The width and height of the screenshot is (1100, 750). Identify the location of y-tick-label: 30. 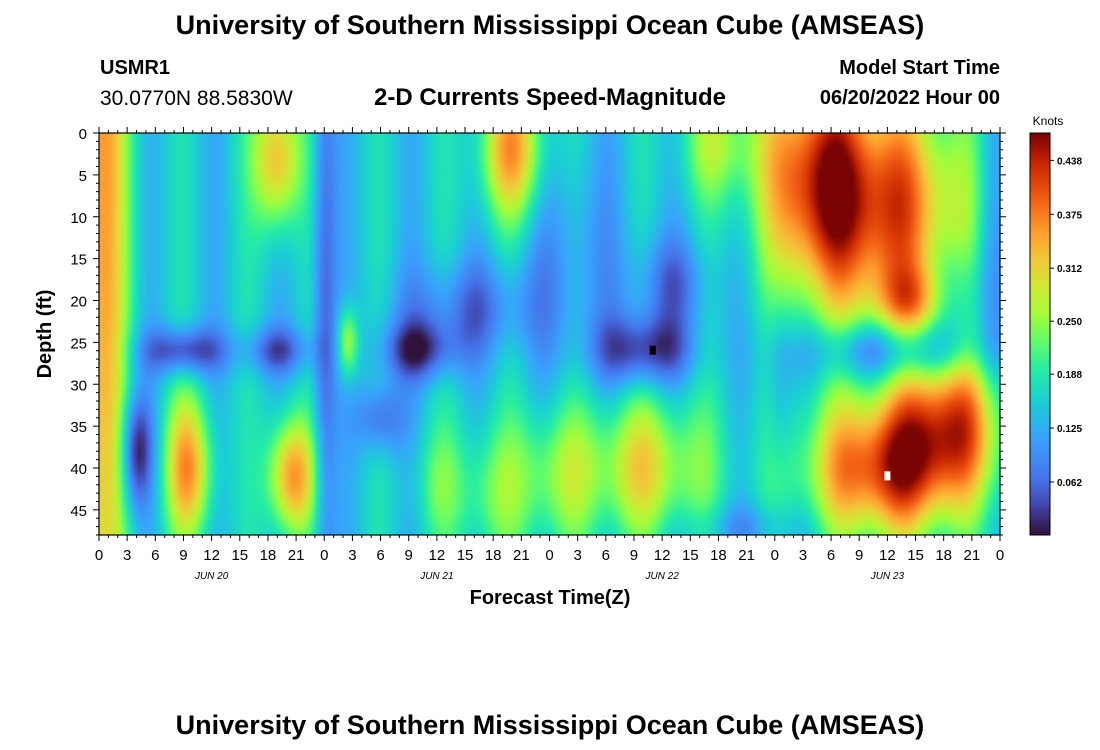
(78, 385).